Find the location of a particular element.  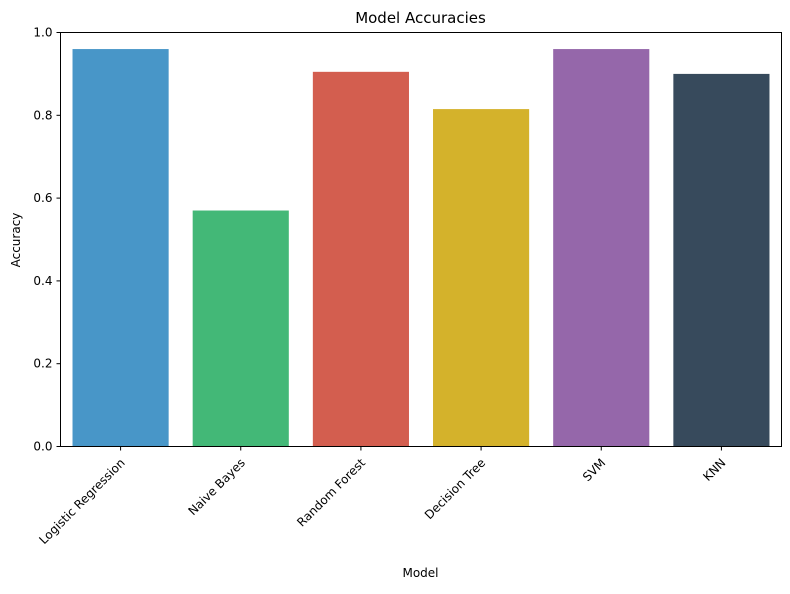

bar-decision-tree is located at coordinates (481, 277).